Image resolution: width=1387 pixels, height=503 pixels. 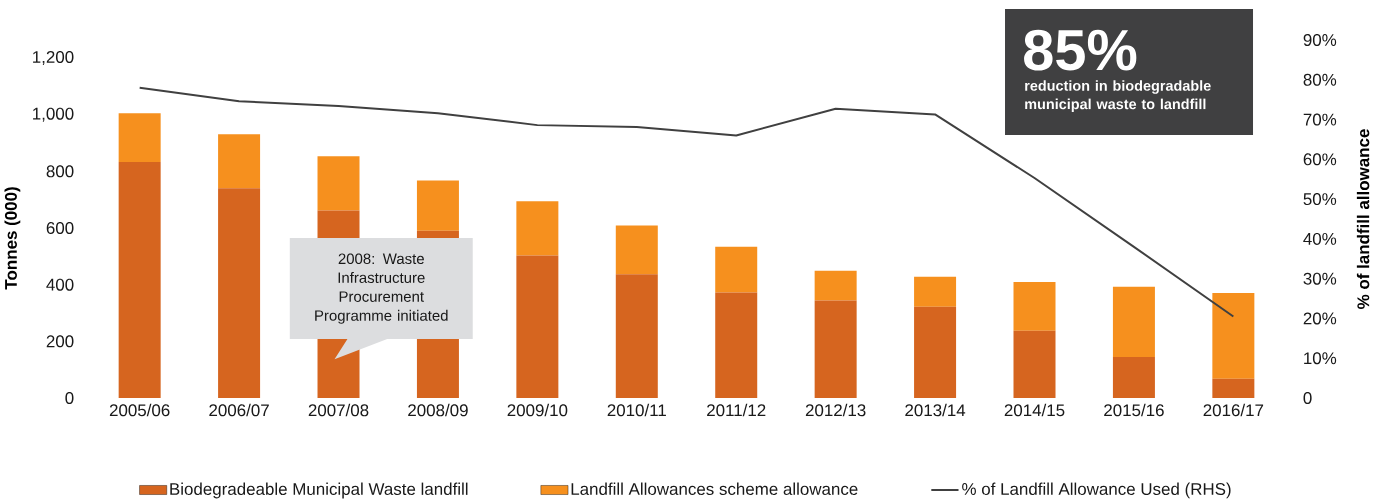 What do you see at coordinates (1363, 219) in the screenshot?
I see `y2-axis-title: % of landfill allowance` at bounding box center [1363, 219].